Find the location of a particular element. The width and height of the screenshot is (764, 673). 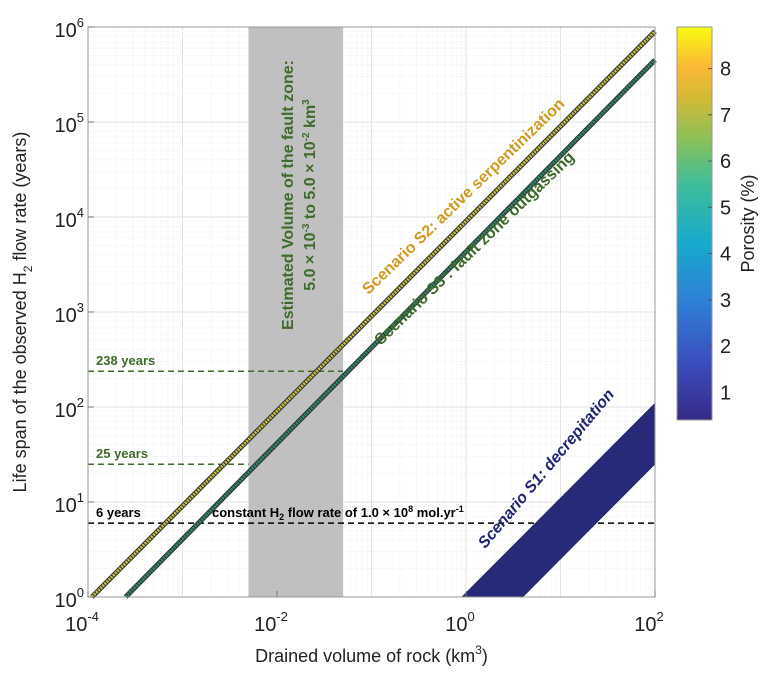

colorbar-tick-label: 4 is located at coordinates (725, 255).